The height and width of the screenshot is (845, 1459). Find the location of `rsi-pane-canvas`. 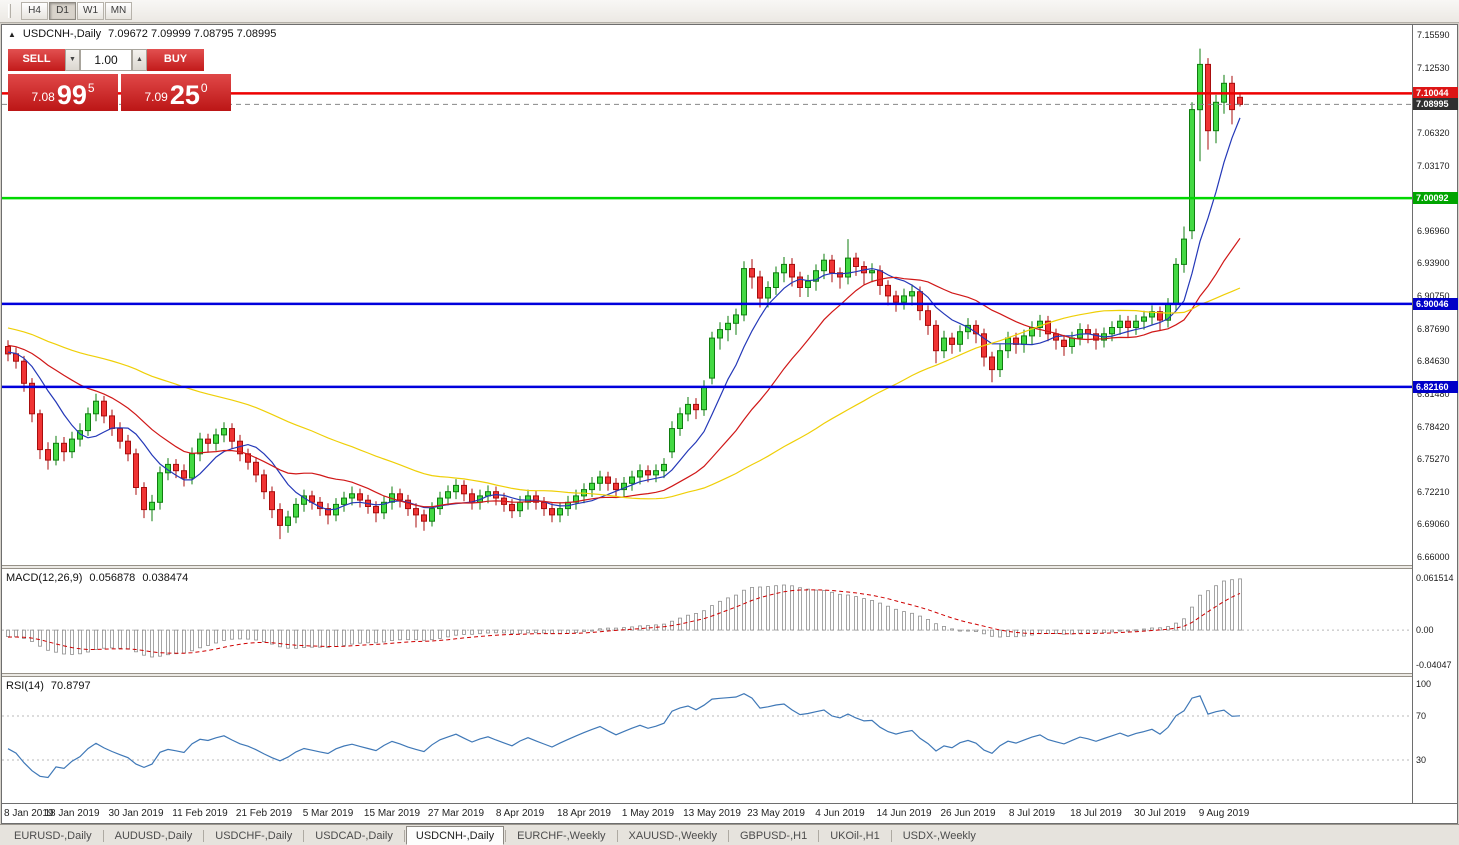

rsi-pane-canvas is located at coordinates (707, 740).